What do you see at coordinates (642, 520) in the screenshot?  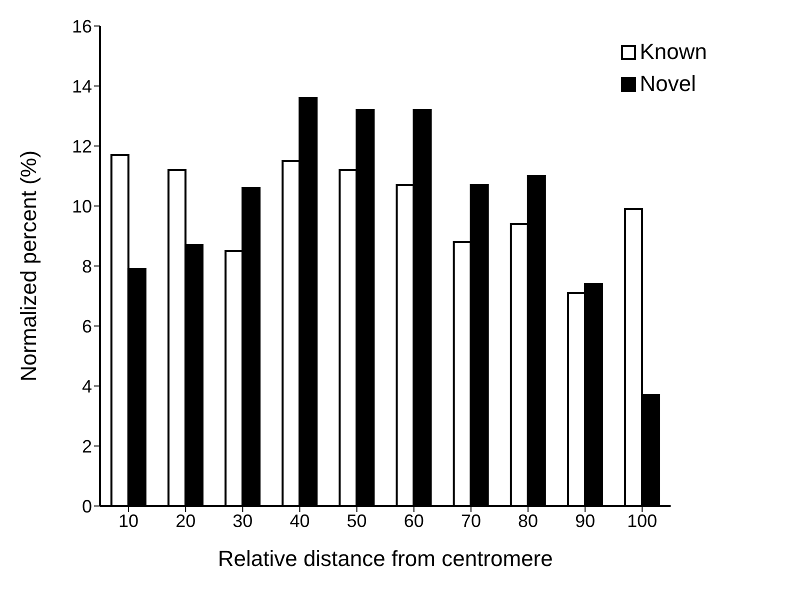 I see `x-tick-label: 100` at bounding box center [642, 520].